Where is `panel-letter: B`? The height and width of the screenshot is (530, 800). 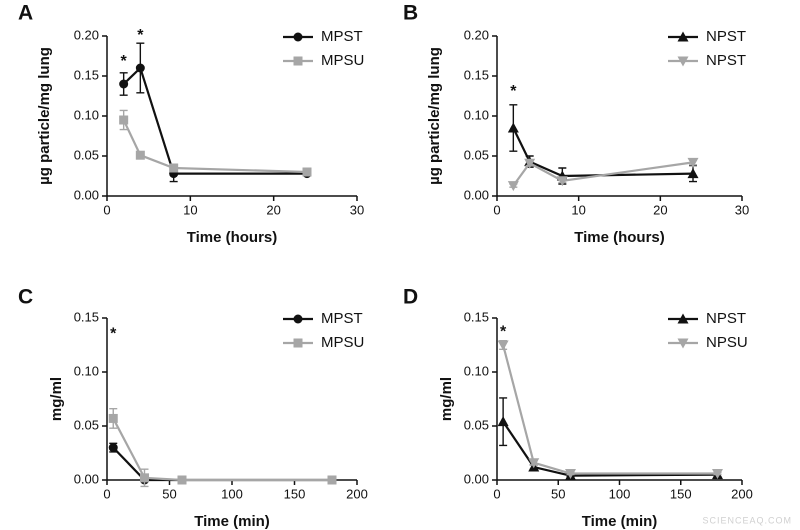 panel-letter: B is located at coordinates (410, 13).